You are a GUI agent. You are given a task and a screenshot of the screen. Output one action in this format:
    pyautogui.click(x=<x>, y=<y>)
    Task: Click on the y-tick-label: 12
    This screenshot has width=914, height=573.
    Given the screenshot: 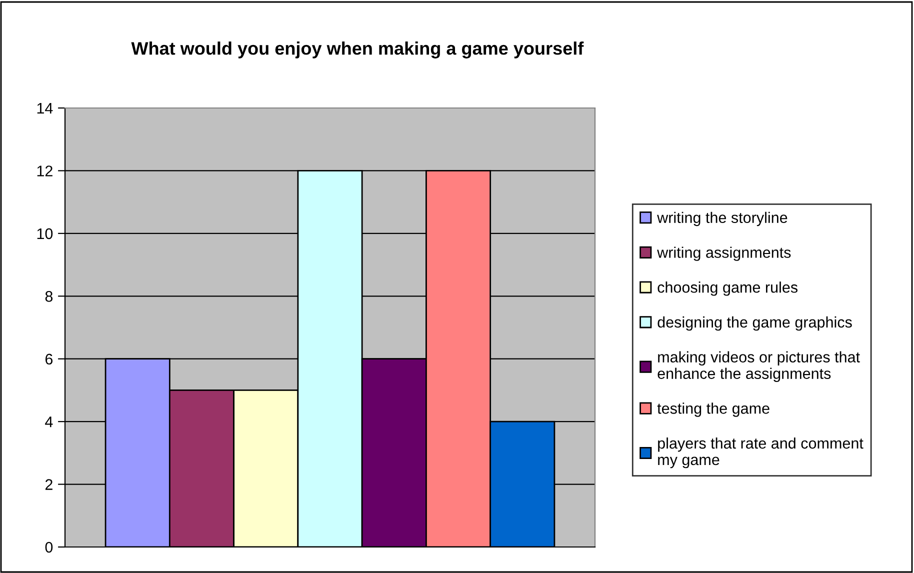 What is the action you would take?
    pyautogui.click(x=44, y=171)
    